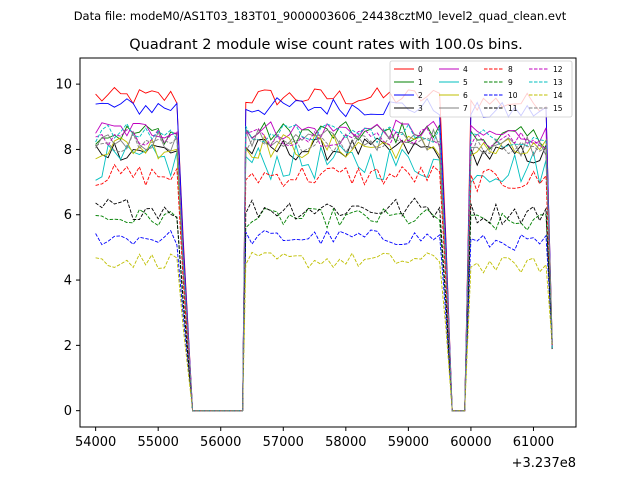 This screenshot has height=480, width=640. What do you see at coordinates (465, 95) in the screenshot?
I see `legend-label: 6` at bounding box center [465, 95].